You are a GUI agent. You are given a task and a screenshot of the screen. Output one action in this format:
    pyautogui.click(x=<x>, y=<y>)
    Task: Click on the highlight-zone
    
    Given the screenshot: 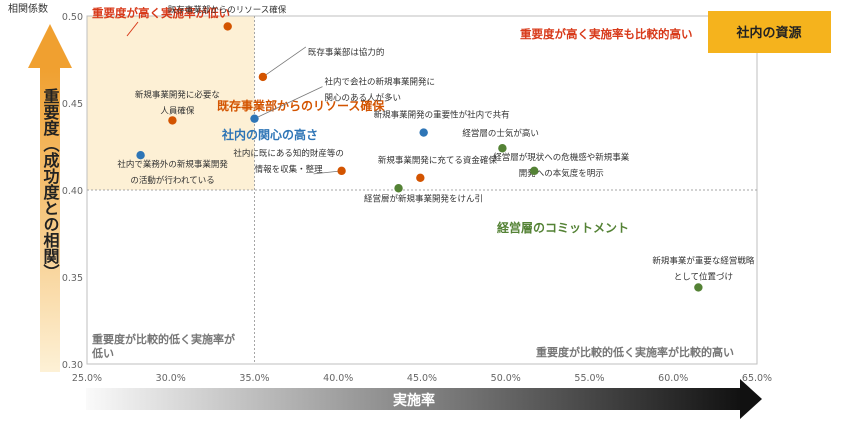 What is the action you would take?
    pyautogui.click(x=171, y=103)
    